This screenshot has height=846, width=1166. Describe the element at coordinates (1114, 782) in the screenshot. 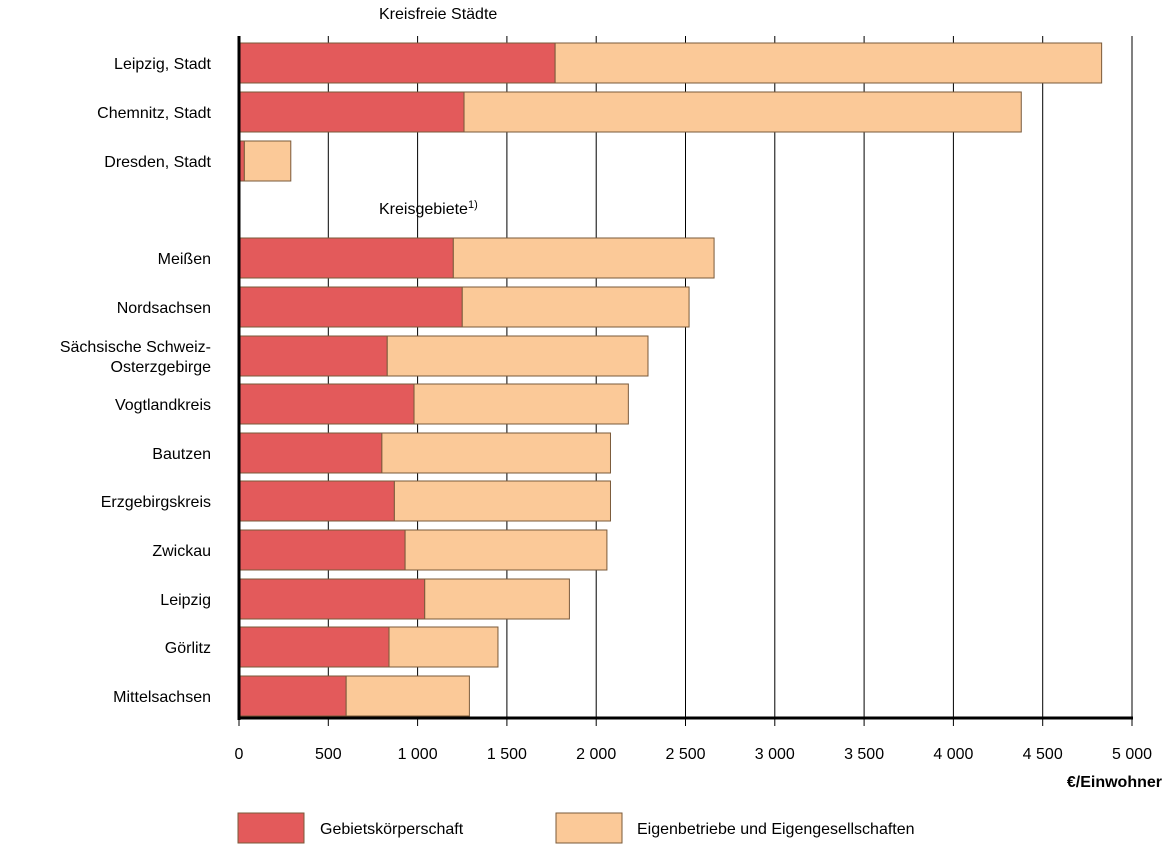

I see `x-axis-label: €/Einwohner` at that location.